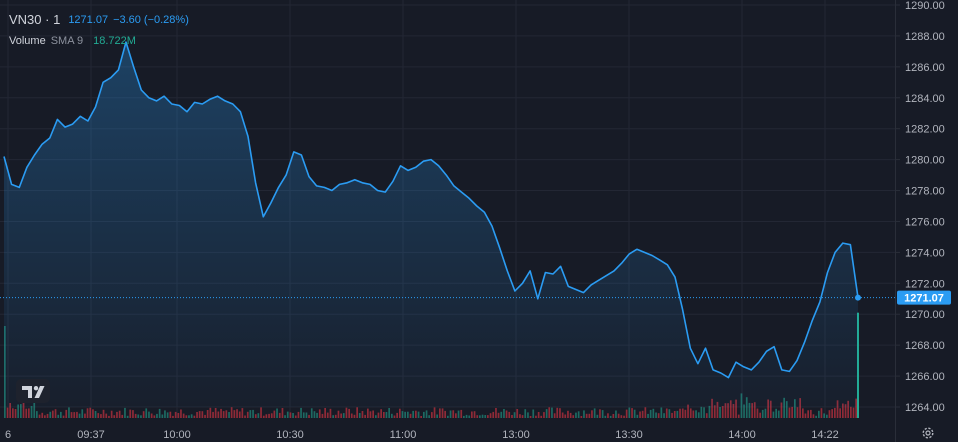 The image size is (958, 442). I want to click on y-tick-label: 1270.00, so click(925, 315).